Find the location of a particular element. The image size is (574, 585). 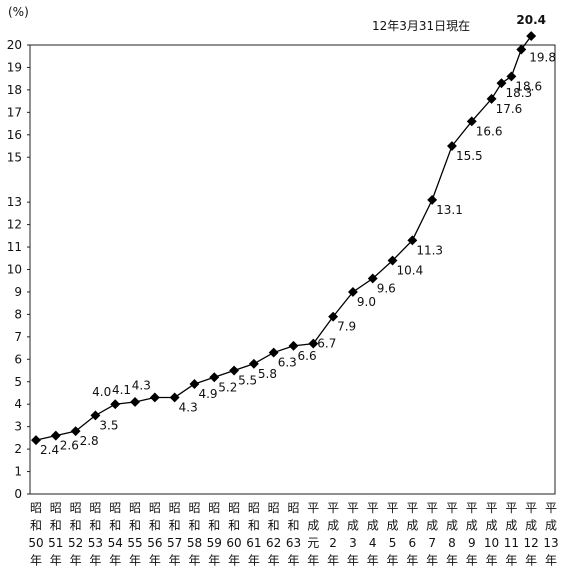

x-tick-label: 昭和 57 年 is located at coordinates (174, 534).